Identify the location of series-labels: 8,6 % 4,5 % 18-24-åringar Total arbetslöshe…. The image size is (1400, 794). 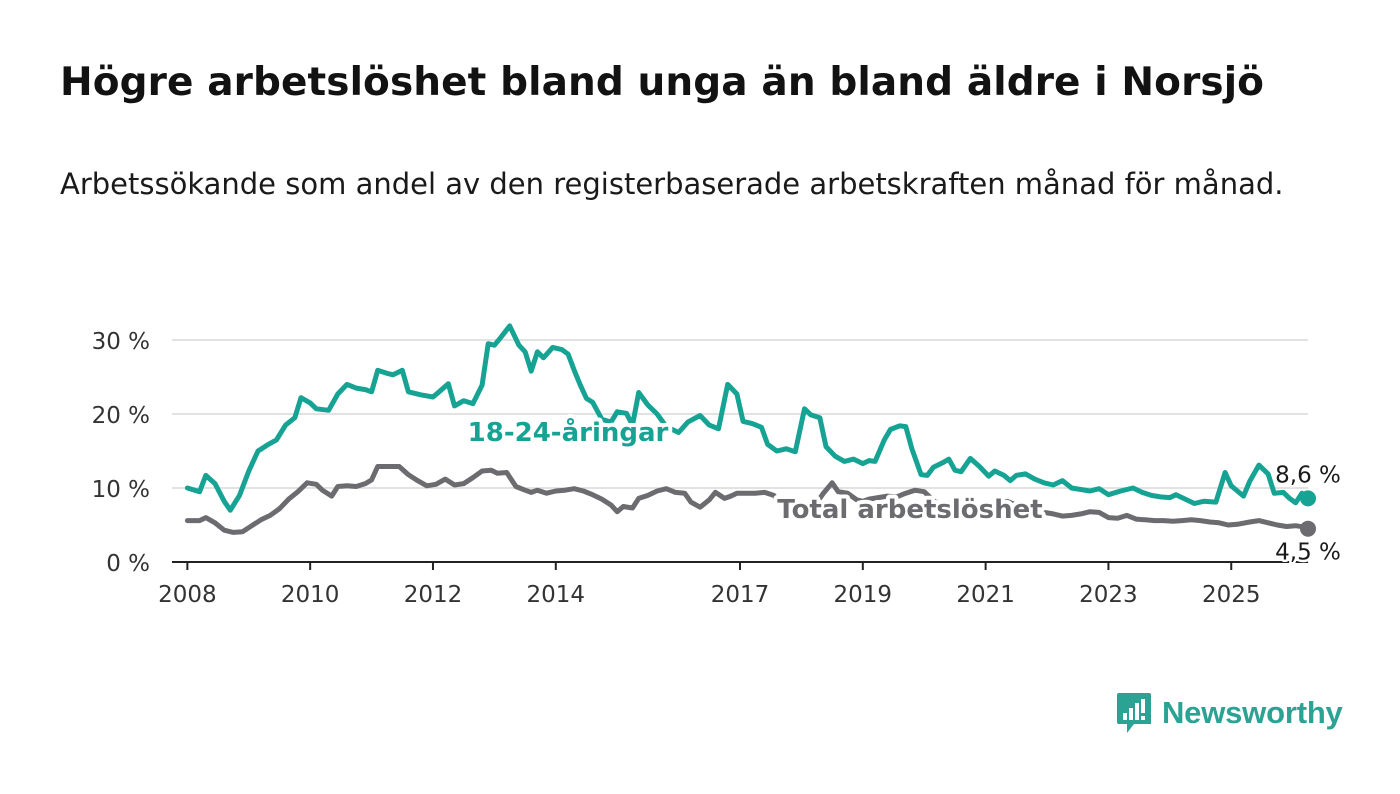
(904, 490).